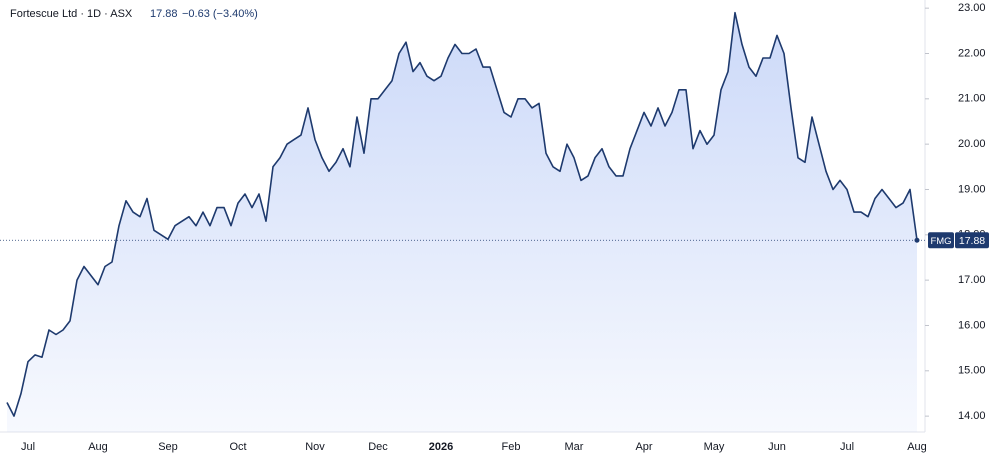  Describe the element at coordinates (972, 144) in the screenshot. I see `y-tick-label: 20.00` at that location.